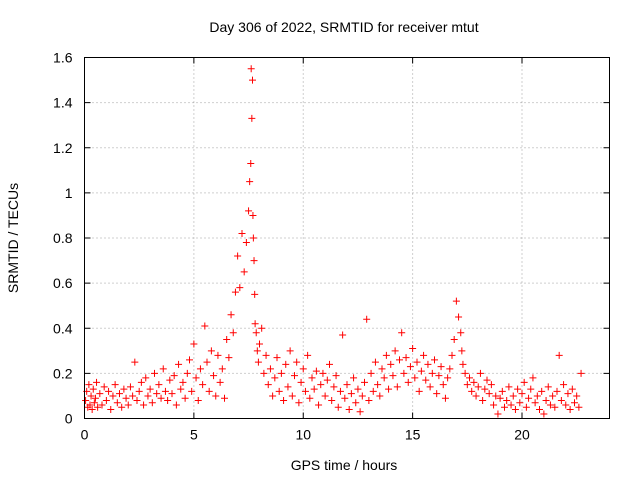  What do you see at coordinates (69, 419) in the screenshot?
I see `y-tick-label: 0` at bounding box center [69, 419].